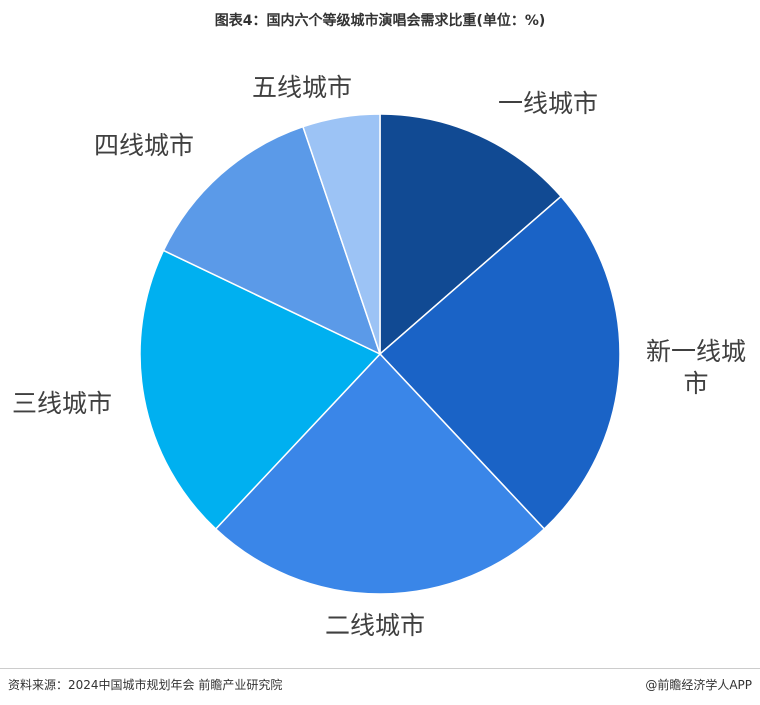 The width and height of the screenshot is (760, 705). I want to click on slice-label: 新一线城市, so click(695, 367).